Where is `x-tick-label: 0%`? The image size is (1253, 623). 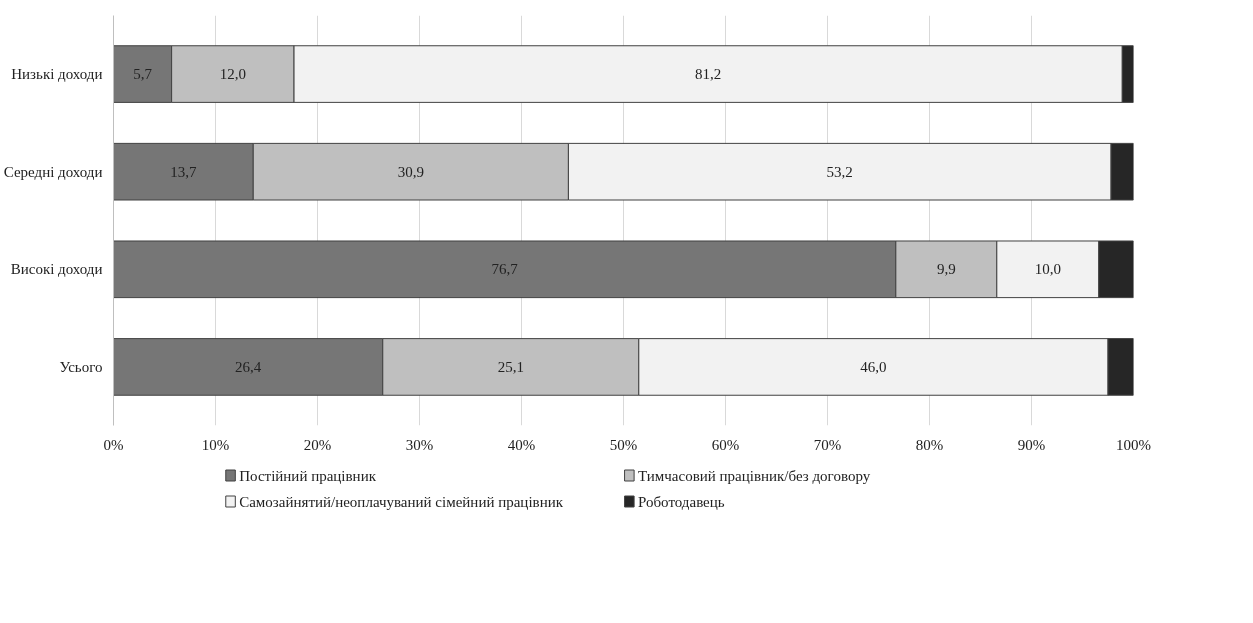 x-tick-label: 0% is located at coordinates (113, 444).